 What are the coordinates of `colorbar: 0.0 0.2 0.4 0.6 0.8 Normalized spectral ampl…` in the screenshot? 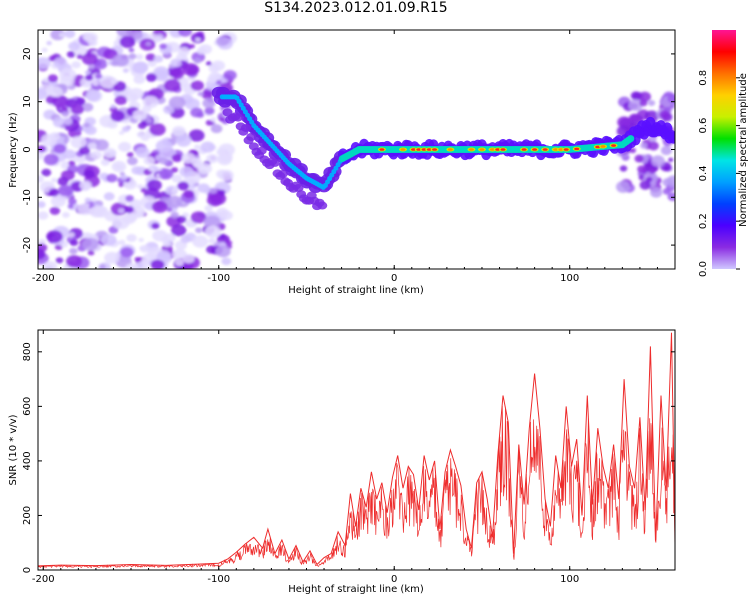 It's located at (723, 153).